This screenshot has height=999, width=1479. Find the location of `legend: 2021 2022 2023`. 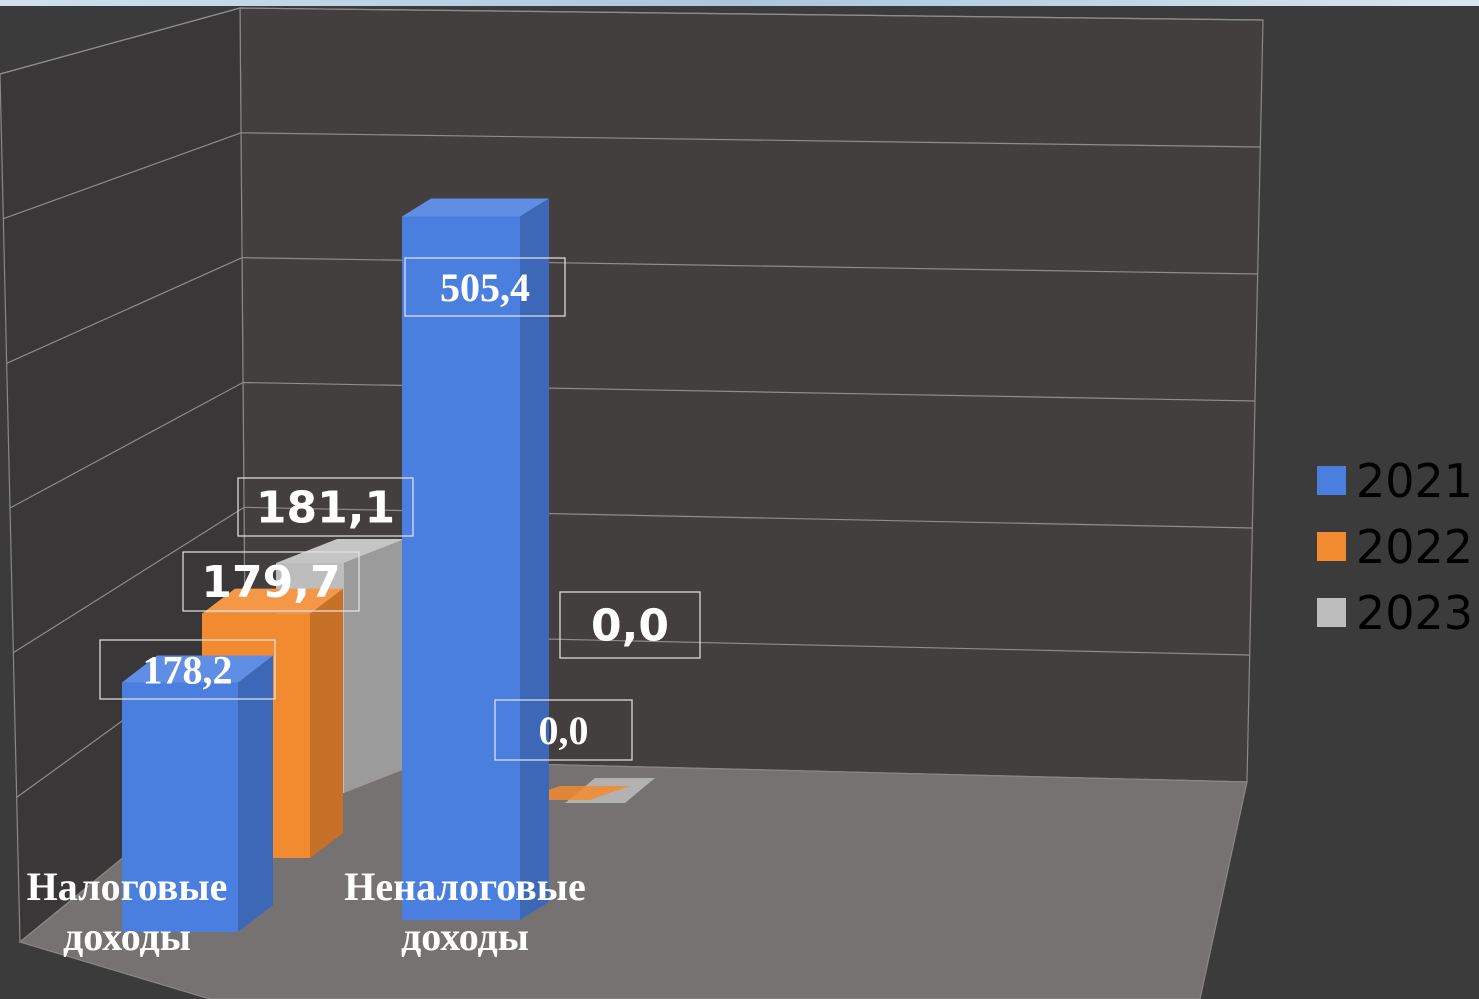

legend: 2021 2022 2023 is located at coordinates (1395, 547).